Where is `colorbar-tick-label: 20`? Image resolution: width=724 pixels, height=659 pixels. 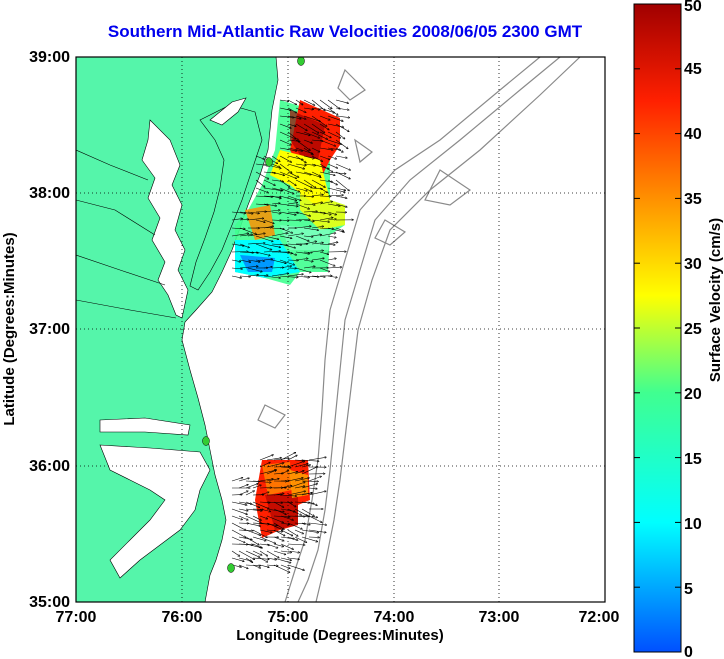
colorbar-tick-label: 20 is located at coordinates (693, 394).